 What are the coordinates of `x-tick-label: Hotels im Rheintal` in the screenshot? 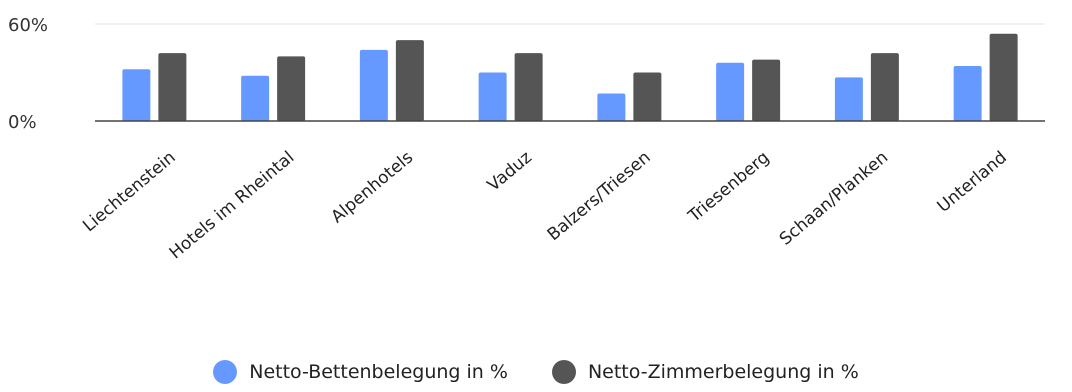 It's located at (232, 206).